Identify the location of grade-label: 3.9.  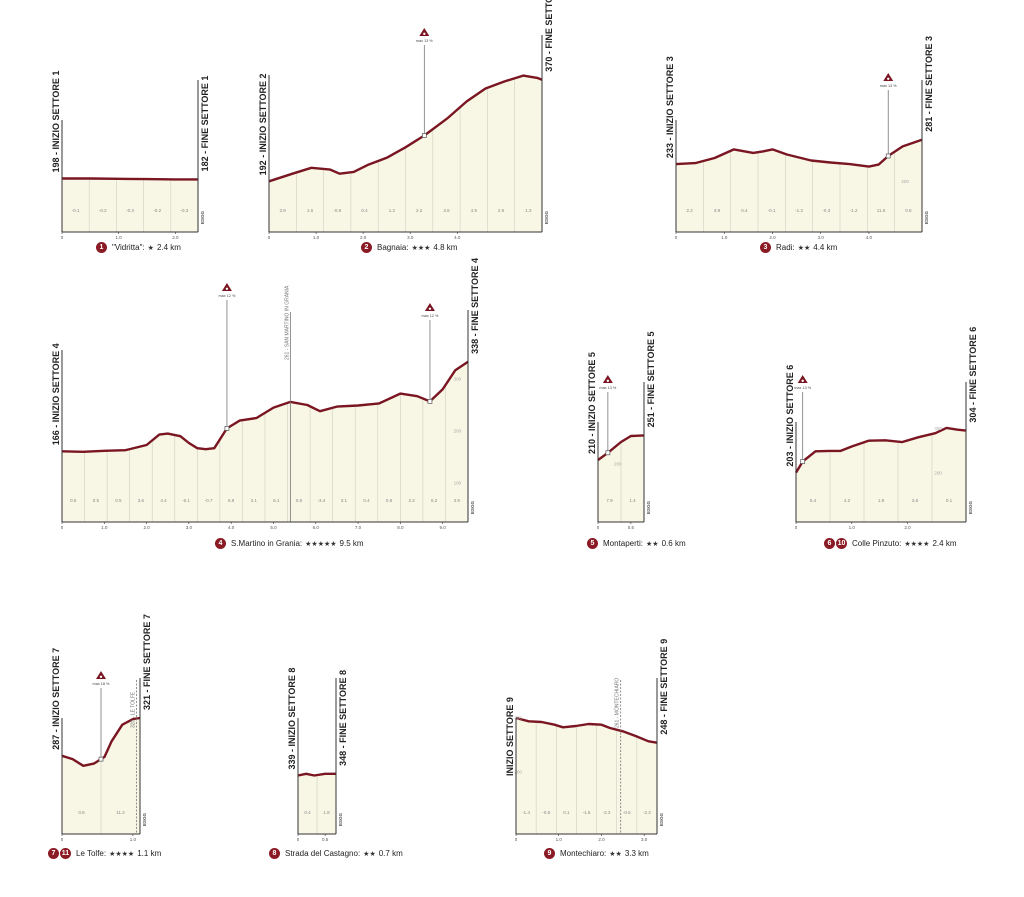
(283, 210).